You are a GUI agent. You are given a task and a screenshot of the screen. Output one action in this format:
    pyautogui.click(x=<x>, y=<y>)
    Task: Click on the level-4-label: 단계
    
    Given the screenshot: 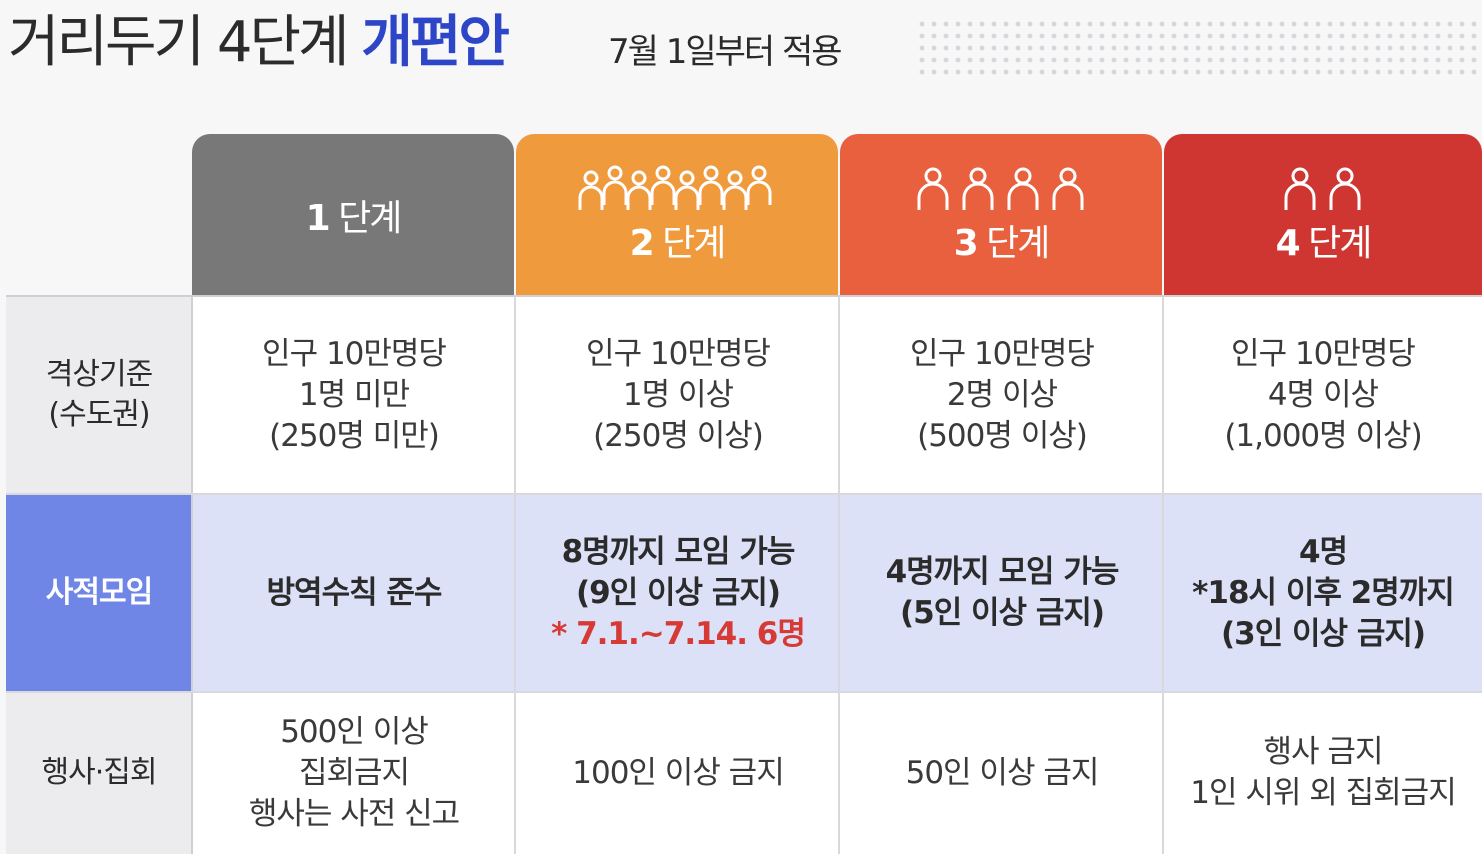 What is the action you would take?
    pyautogui.click(x=1340, y=243)
    